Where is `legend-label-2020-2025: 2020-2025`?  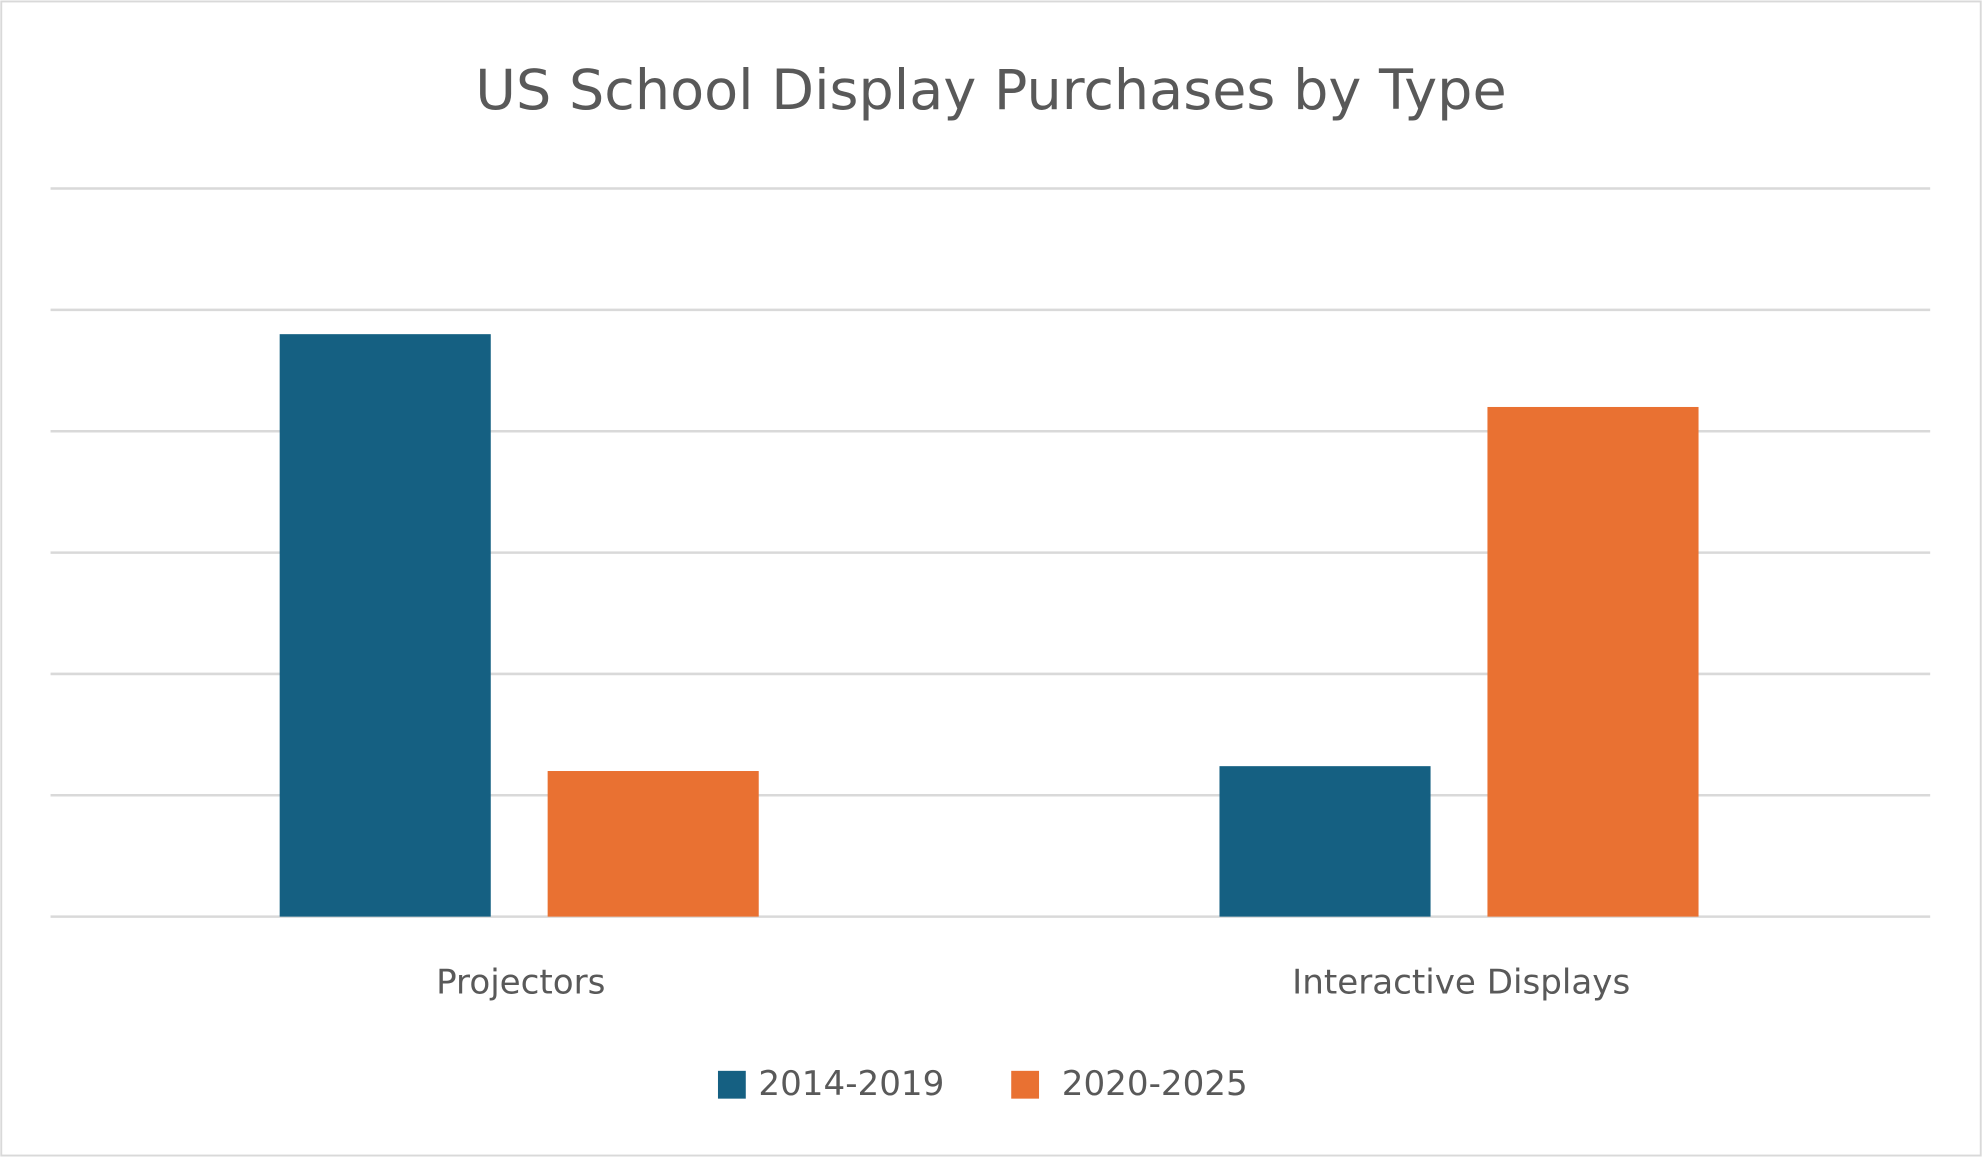 legend-label-2020-2025: 2020-2025 is located at coordinates (1155, 1084).